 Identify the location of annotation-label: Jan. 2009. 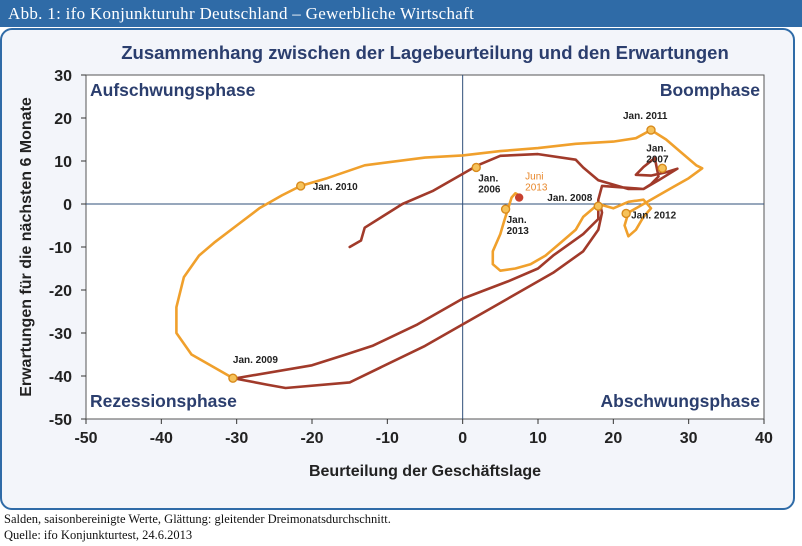
(255, 360).